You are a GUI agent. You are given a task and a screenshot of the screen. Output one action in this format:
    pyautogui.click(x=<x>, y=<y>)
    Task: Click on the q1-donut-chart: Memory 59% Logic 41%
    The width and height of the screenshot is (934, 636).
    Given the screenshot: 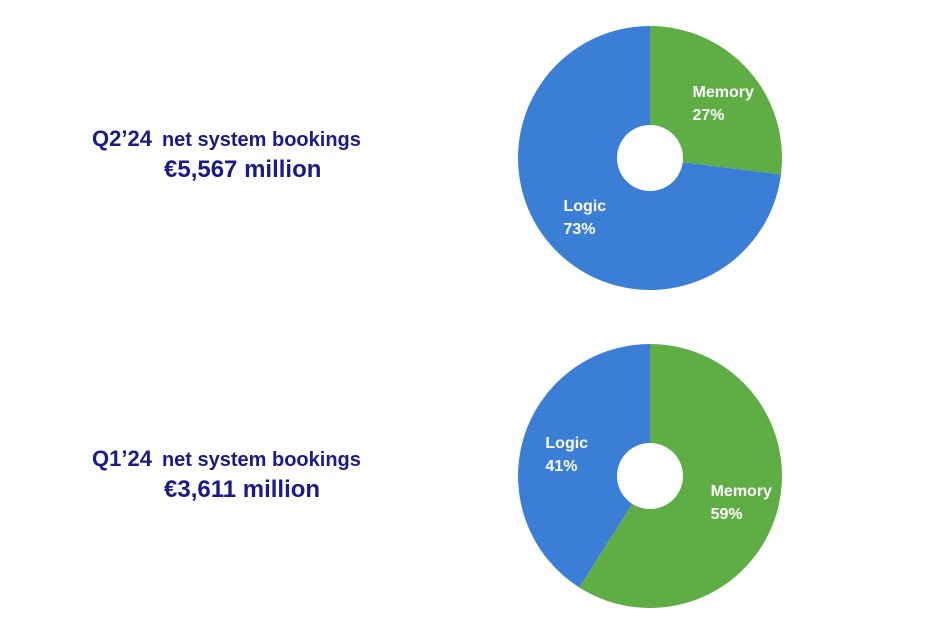 What is the action you would take?
    pyautogui.click(x=650, y=476)
    